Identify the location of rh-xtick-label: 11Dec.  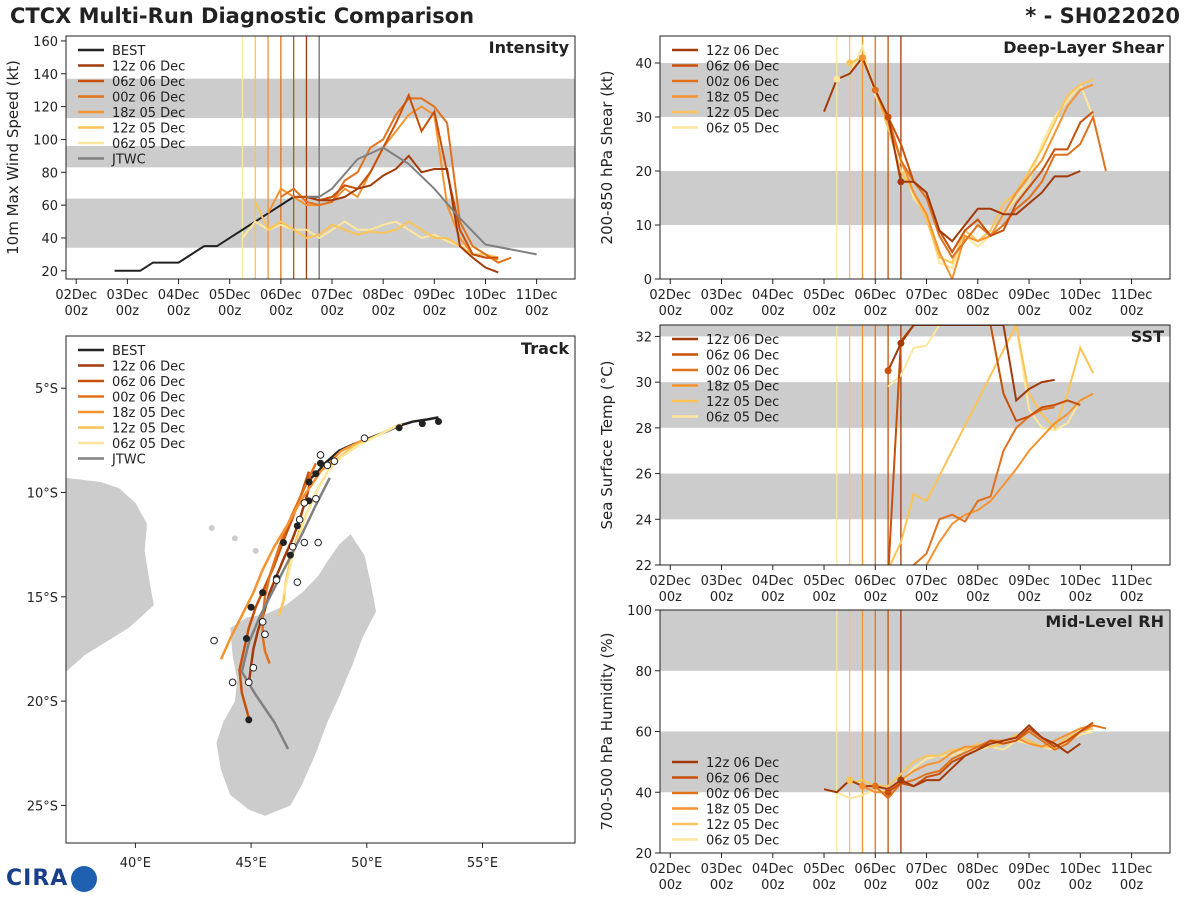
(1132, 869).